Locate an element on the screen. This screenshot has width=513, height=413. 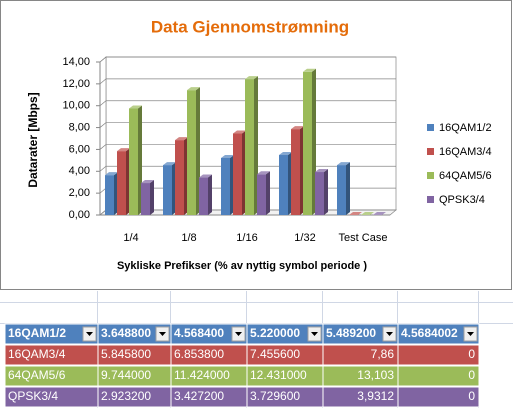
y-tick-label: 10,00 is located at coordinates (76, 106).